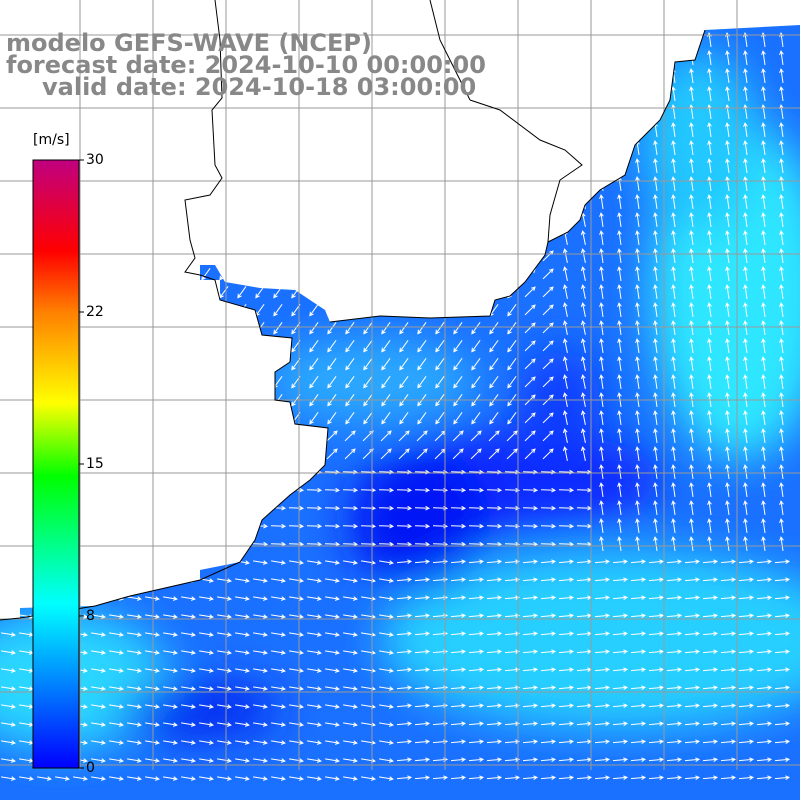  What do you see at coordinates (246, 65) in the screenshot?
I see `title-forecast-date: forecast date: 2024-10-10 00:00:00` at bounding box center [246, 65].